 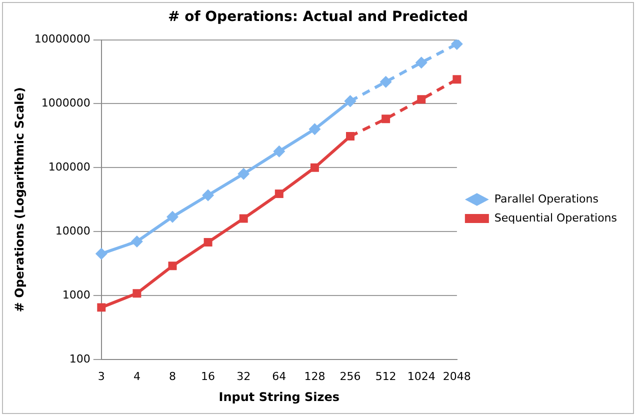 I want to click on chart-title: # of Operations: Actual and Predicted, so click(x=318, y=17).